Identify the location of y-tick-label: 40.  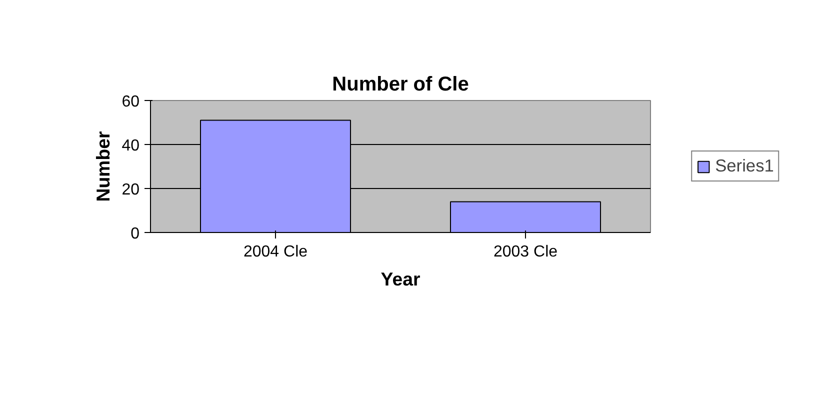
(131, 146).